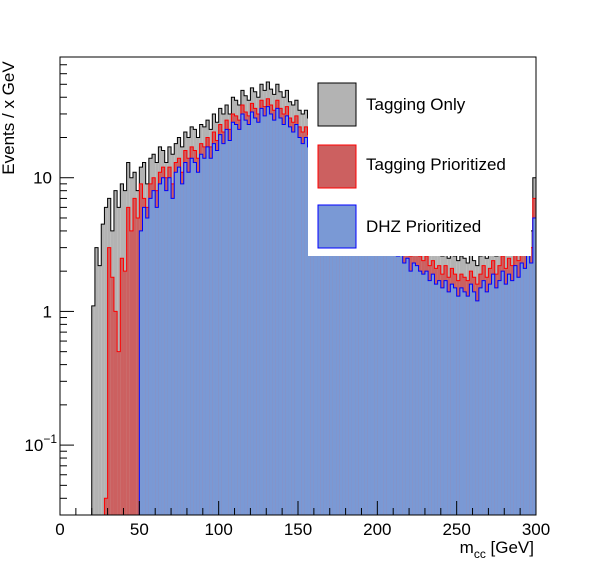 The image size is (596, 572). I want to click on x-tick-label: 150, so click(298, 529).